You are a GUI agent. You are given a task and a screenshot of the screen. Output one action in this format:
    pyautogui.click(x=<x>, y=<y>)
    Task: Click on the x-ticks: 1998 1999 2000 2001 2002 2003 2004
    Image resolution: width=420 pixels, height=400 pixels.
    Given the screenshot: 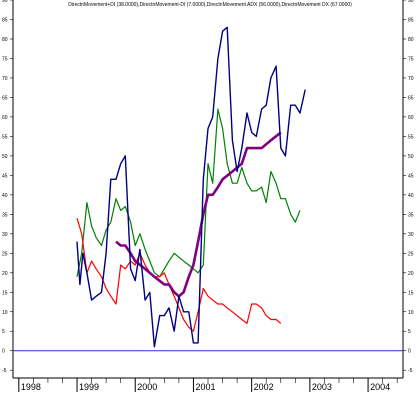 What is the action you would take?
    pyautogui.click(x=208, y=385)
    